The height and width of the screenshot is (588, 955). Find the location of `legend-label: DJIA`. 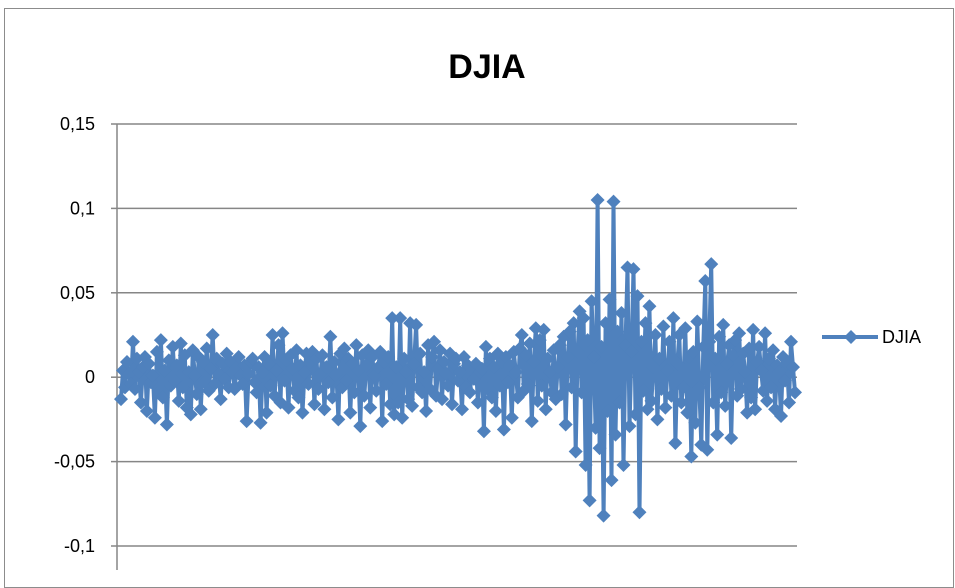

legend-label: DJIA is located at coordinates (901, 337).